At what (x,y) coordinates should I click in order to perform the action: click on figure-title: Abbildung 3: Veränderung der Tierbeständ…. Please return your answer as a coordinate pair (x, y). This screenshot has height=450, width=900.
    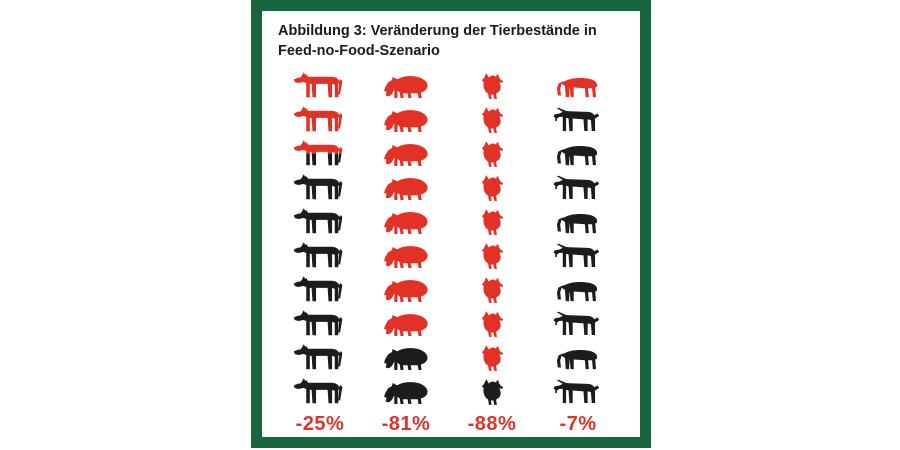
    Looking at the image, I should click on (437, 41).